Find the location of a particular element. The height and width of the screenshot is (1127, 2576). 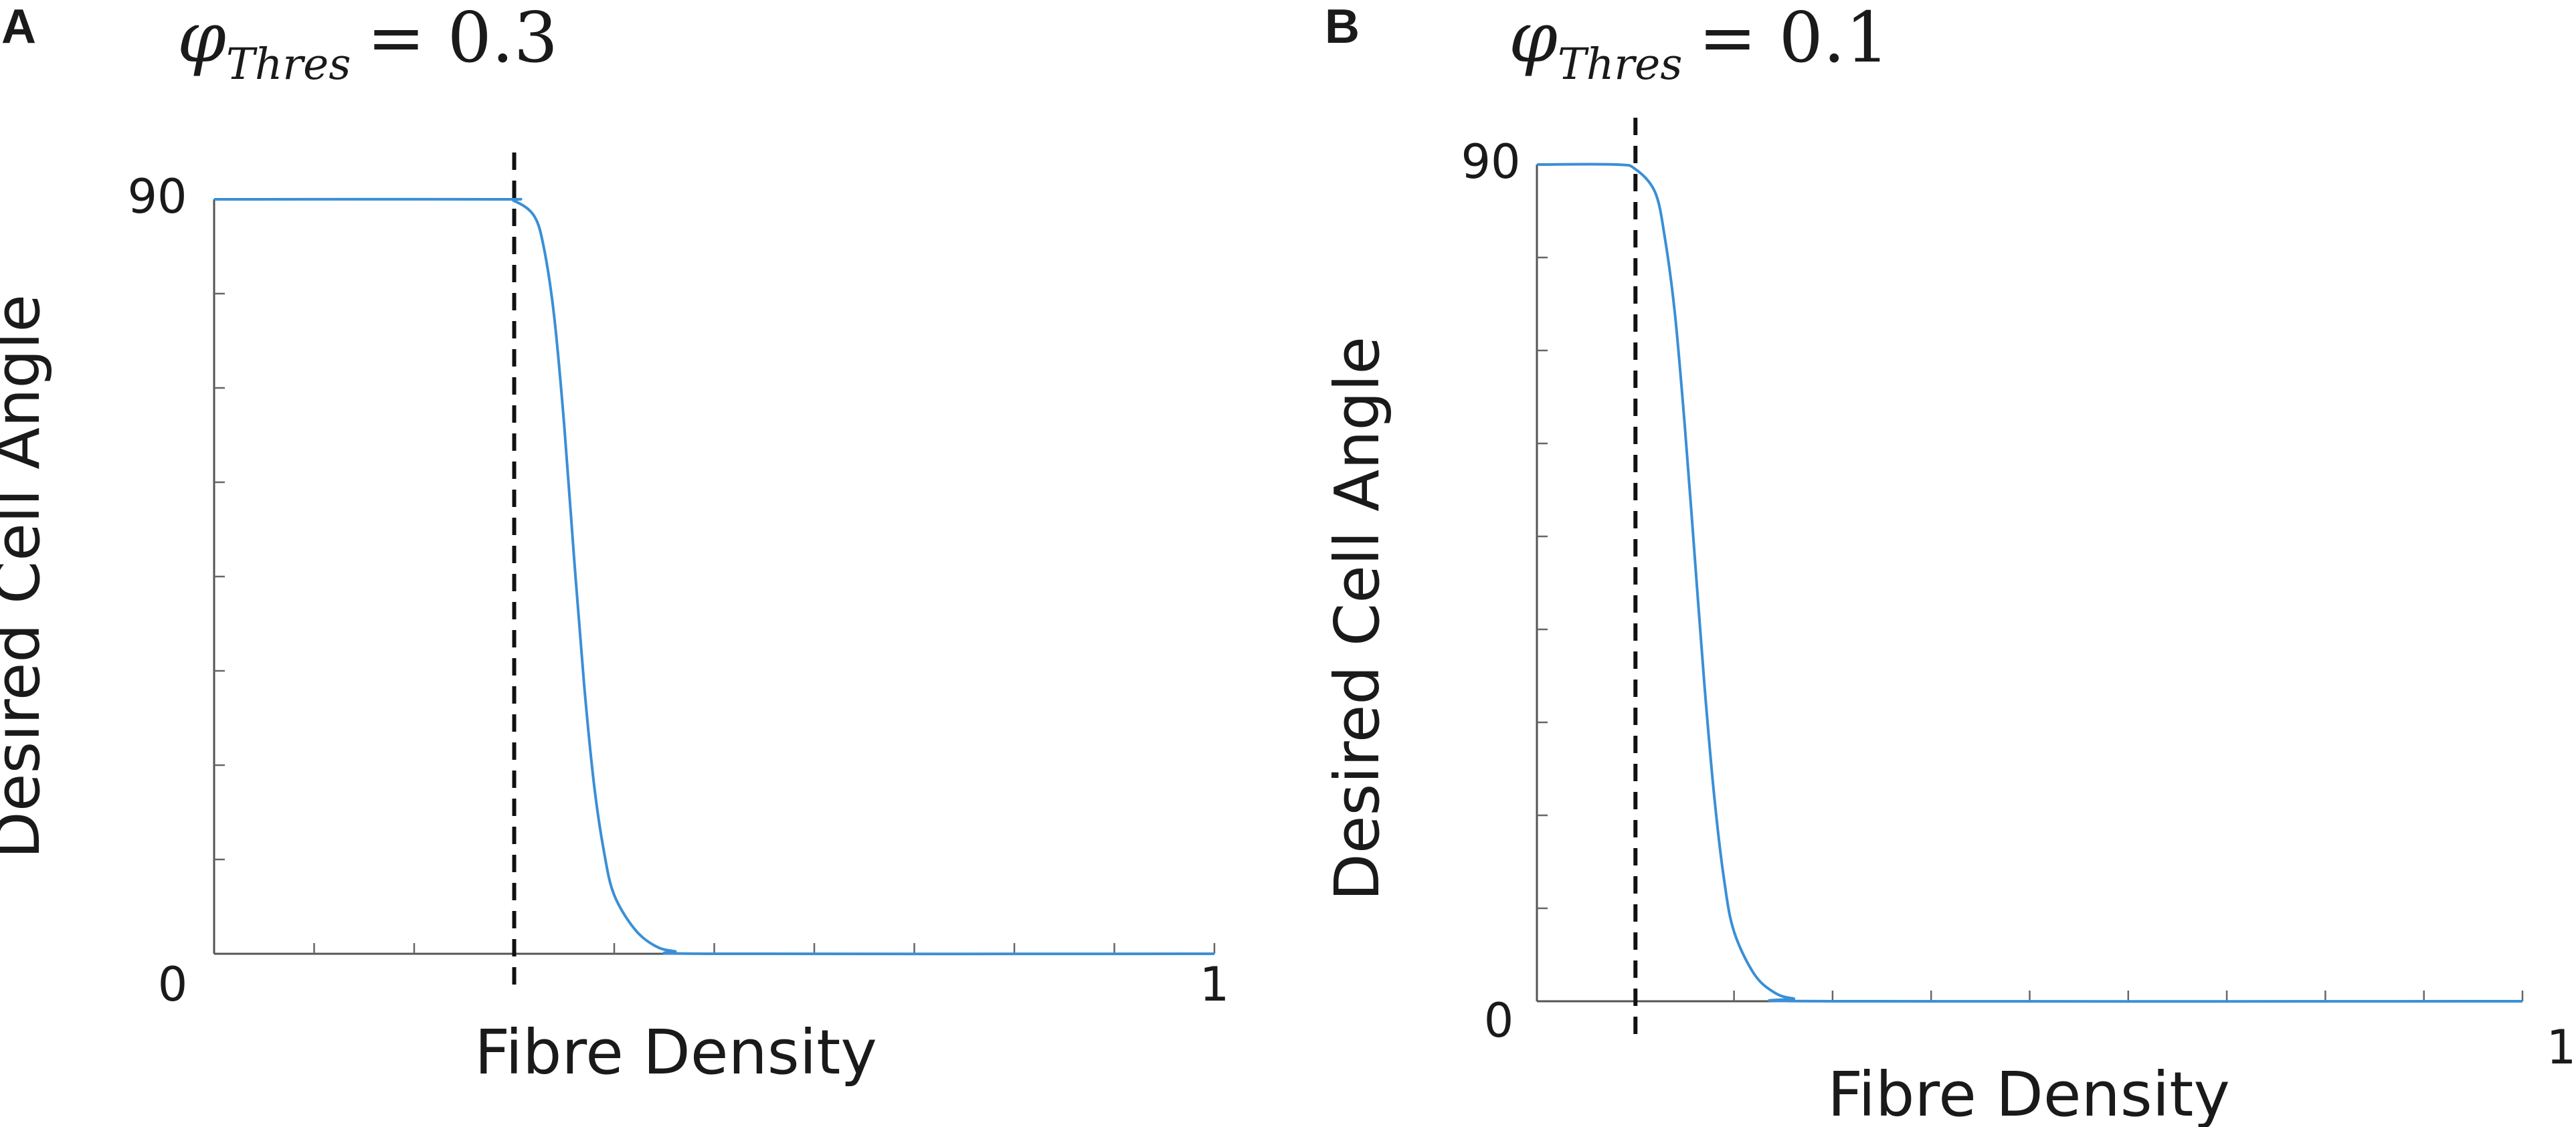

chart-title: φThres = 0.3 is located at coordinates (367, 45).